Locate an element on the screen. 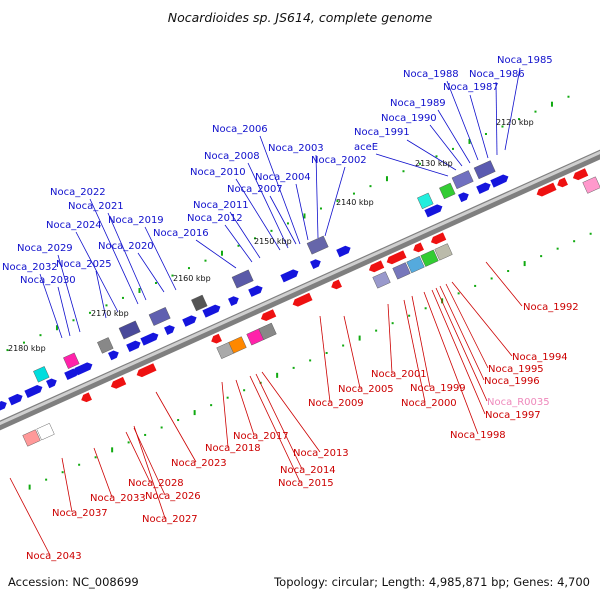 The height and width of the screenshot is (600, 600). gene-label: Noca_2023 is located at coordinates (199, 463).